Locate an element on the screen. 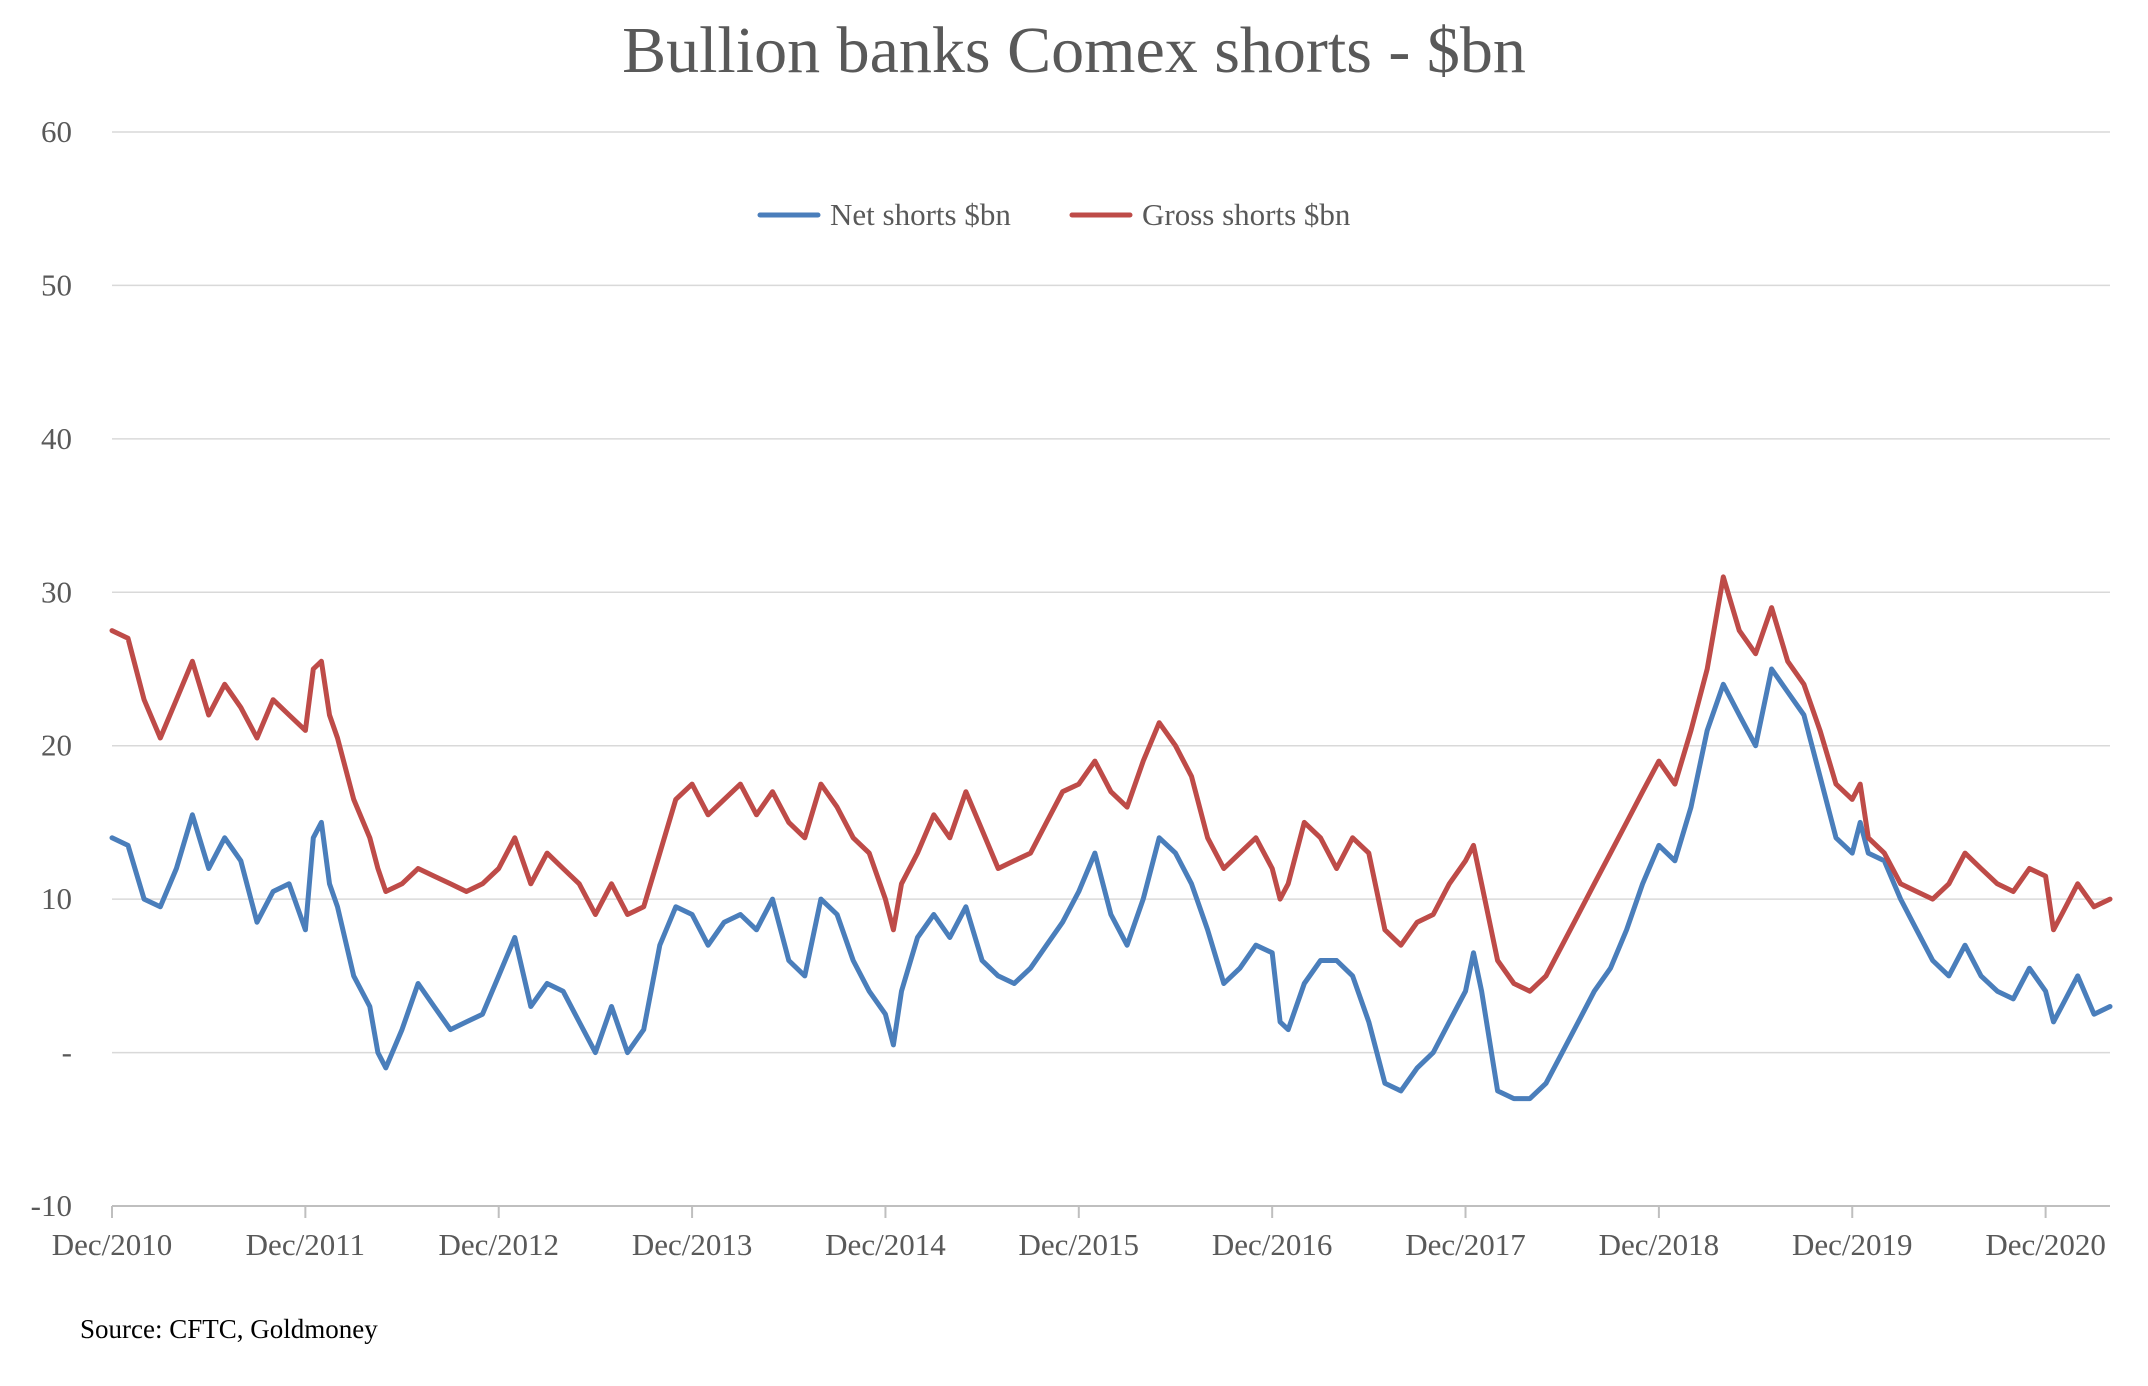  x-tick-label: Dec/2015 is located at coordinates (1079, 1244).